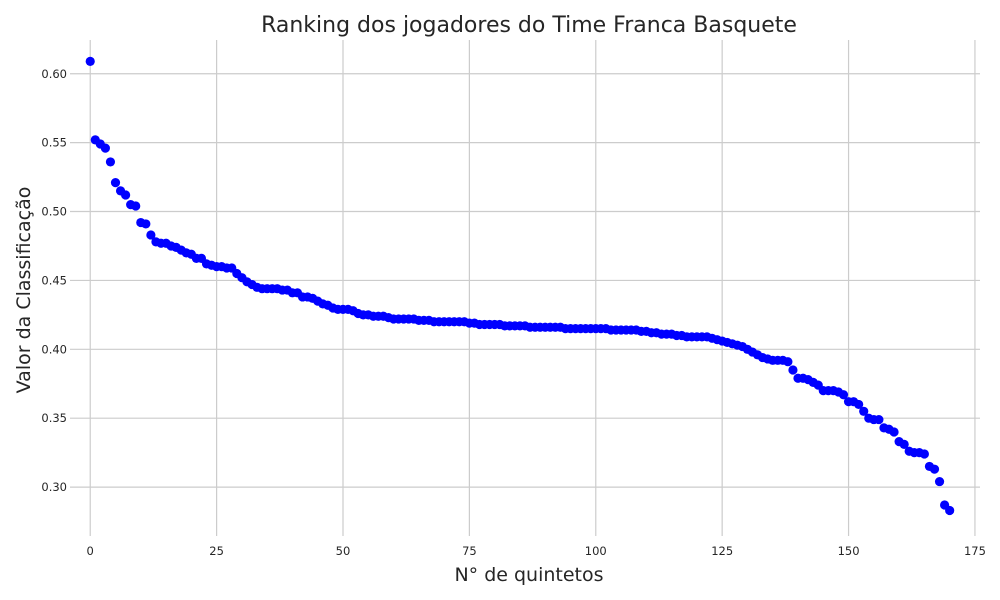 Image resolution: width=1000 pixels, height=600 pixels. Describe the element at coordinates (343, 551) in the screenshot. I see `x-tick-label: 50` at that location.